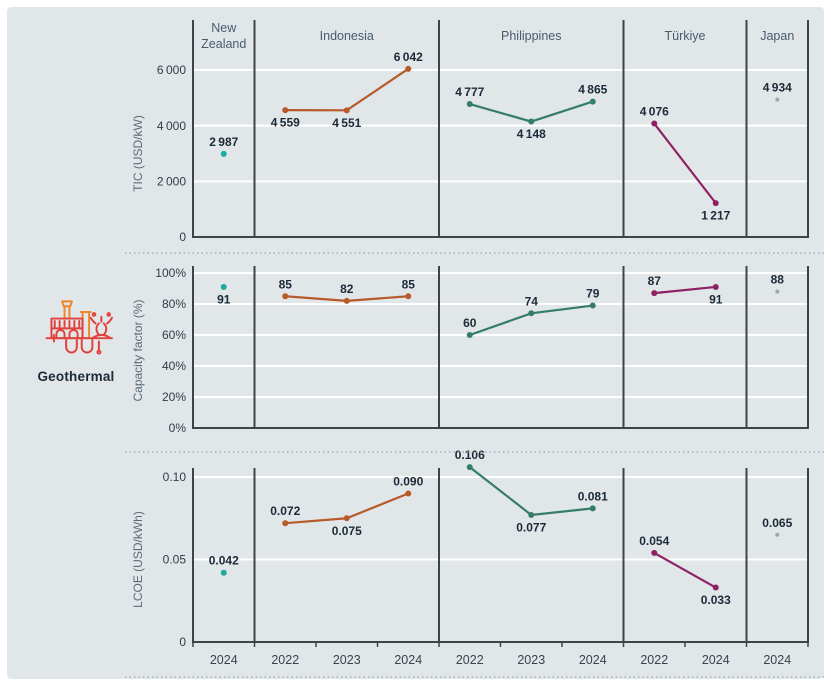  What do you see at coordinates (223, 44) in the screenshot?
I see `country-header: Zealand` at bounding box center [223, 44].